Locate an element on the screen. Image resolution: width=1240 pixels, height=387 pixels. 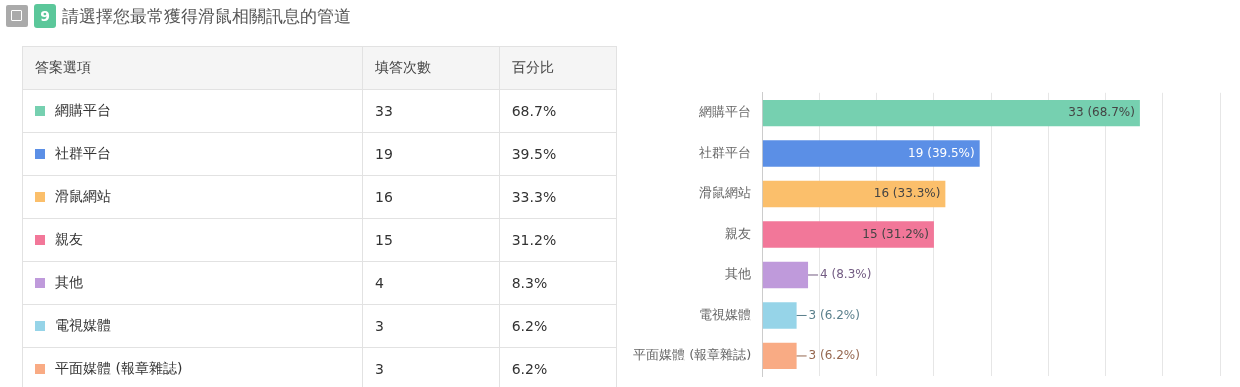
text: 請選擇您最常獲得滑鼠相關訊息的管道 is located at coordinates (206, 16).